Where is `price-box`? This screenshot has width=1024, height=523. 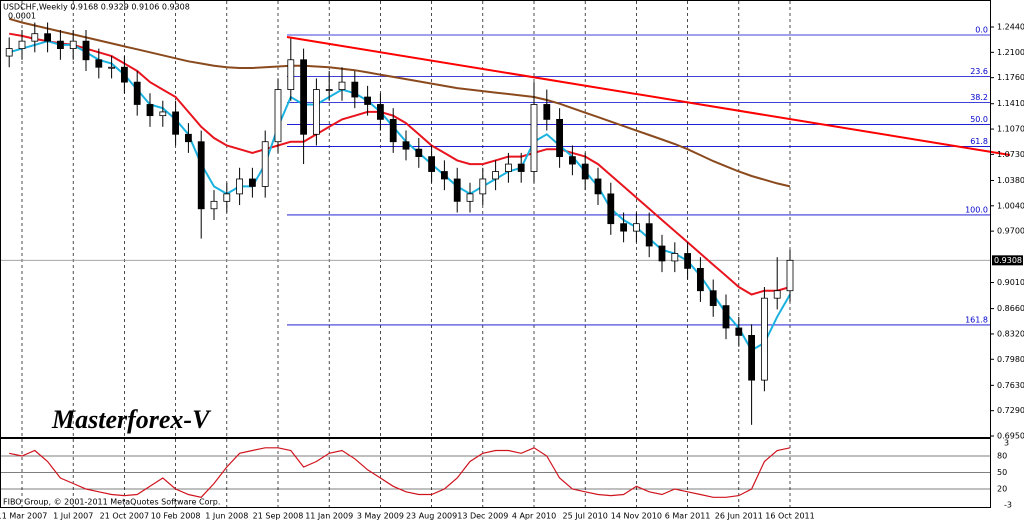 price-box is located at coordinates (1007, 260).